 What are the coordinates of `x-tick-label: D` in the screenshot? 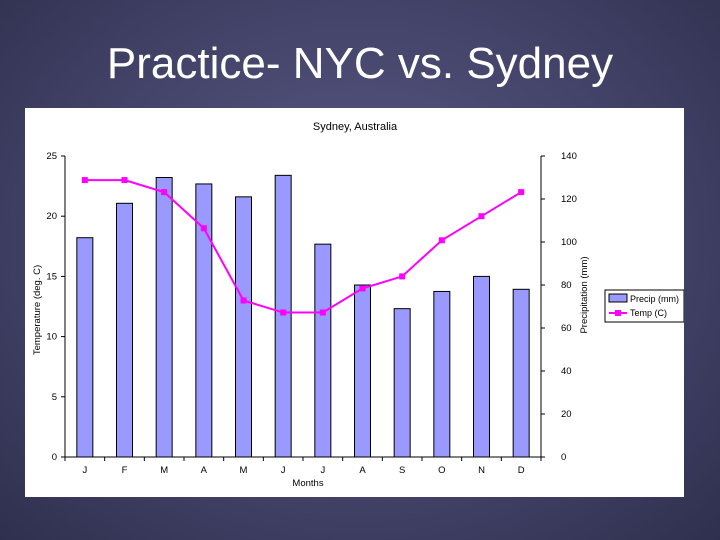 It's located at (521, 470).